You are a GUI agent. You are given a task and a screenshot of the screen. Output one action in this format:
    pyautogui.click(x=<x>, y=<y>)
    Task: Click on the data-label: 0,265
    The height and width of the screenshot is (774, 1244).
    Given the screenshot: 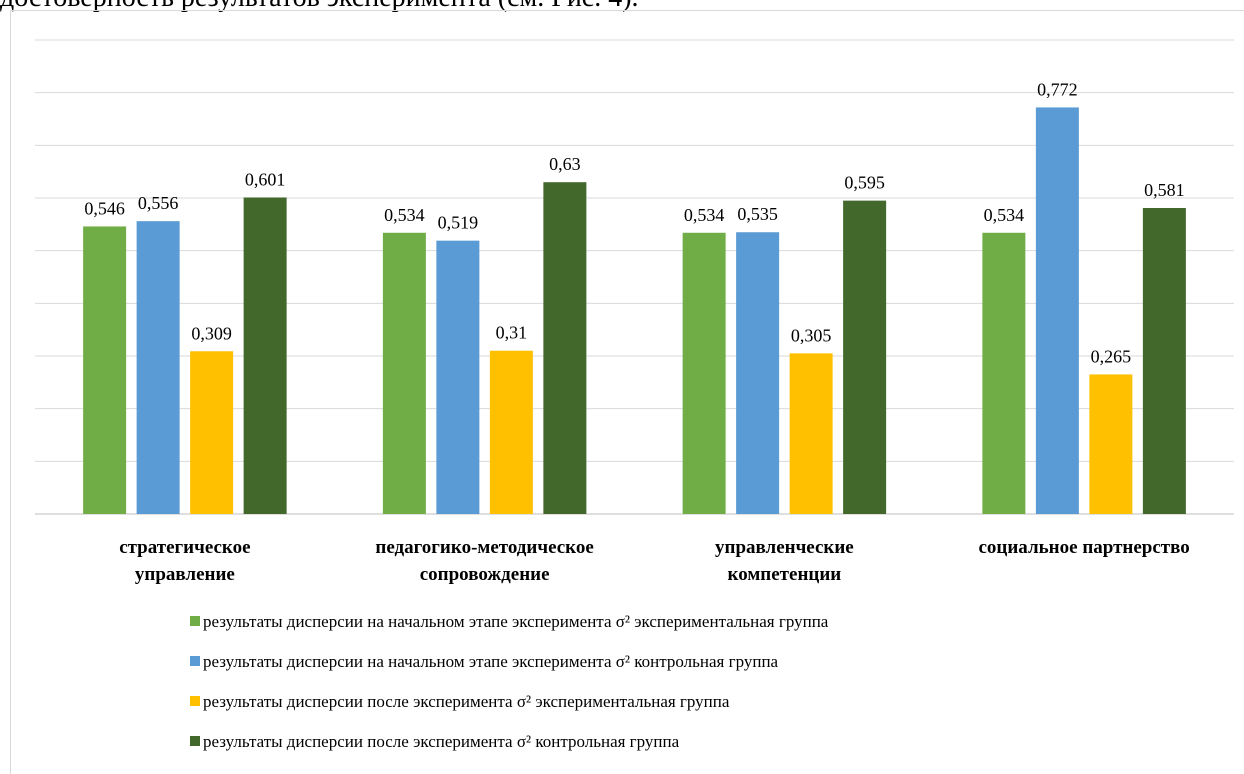 What is the action you would take?
    pyautogui.click(x=1111, y=356)
    